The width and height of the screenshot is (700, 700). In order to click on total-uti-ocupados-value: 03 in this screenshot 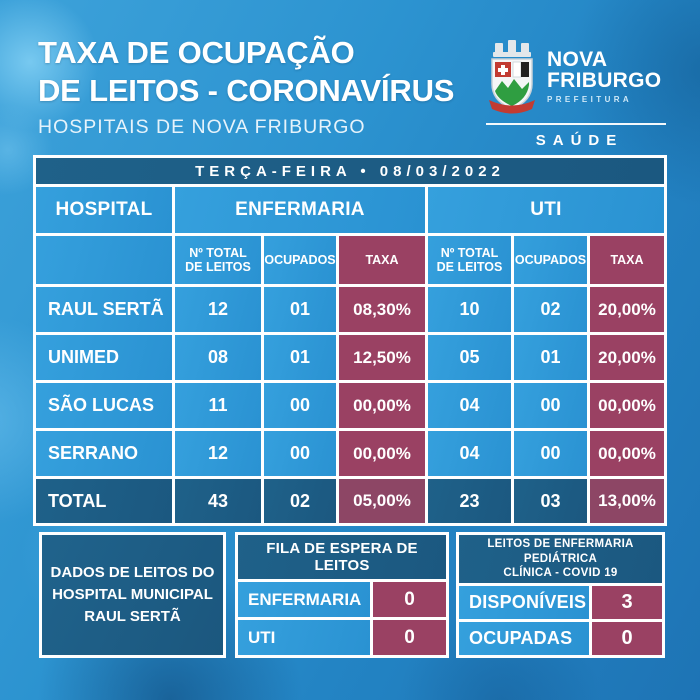, I will do `click(550, 501)`.